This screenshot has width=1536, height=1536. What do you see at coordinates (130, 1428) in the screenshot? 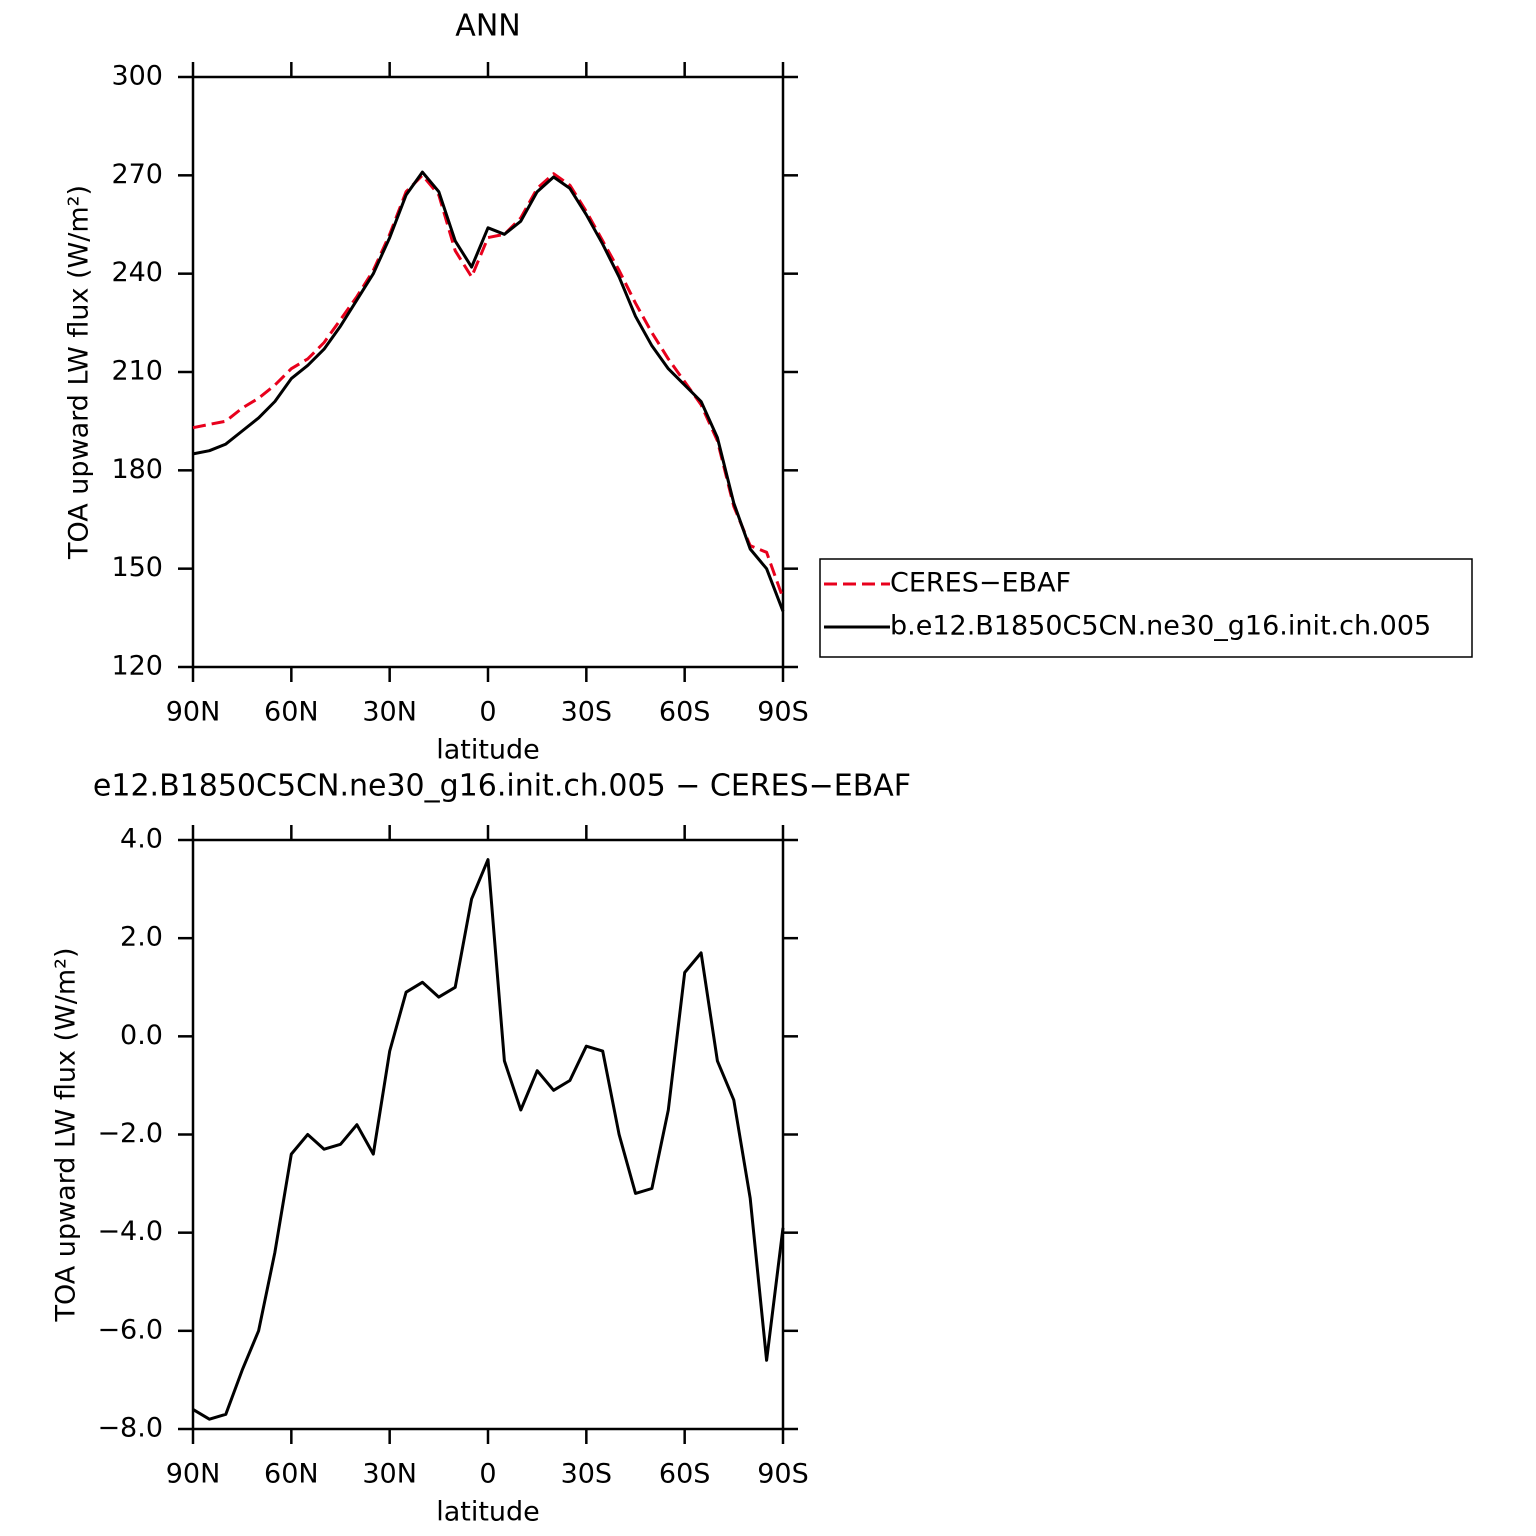
I see `y-tick-label: −8.0` at bounding box center [130, 1428].